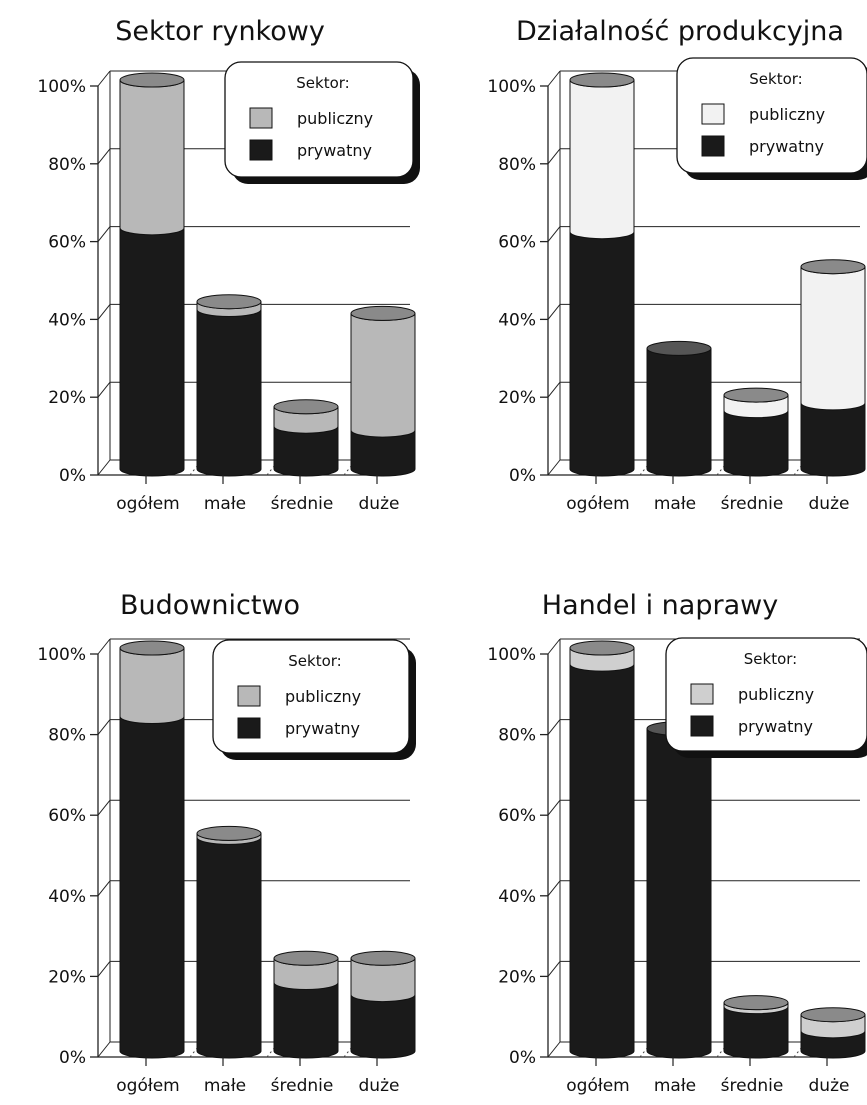 Image resolution: width=867 pixels, height=1105 pixels. I want to click on y-tick-label: 0%, so click(522, 1058).